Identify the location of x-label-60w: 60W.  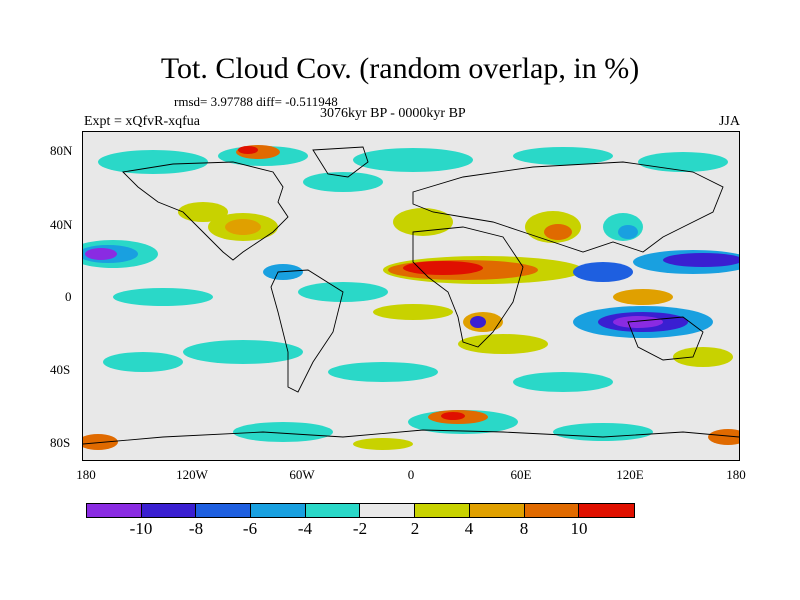
(302, 474).